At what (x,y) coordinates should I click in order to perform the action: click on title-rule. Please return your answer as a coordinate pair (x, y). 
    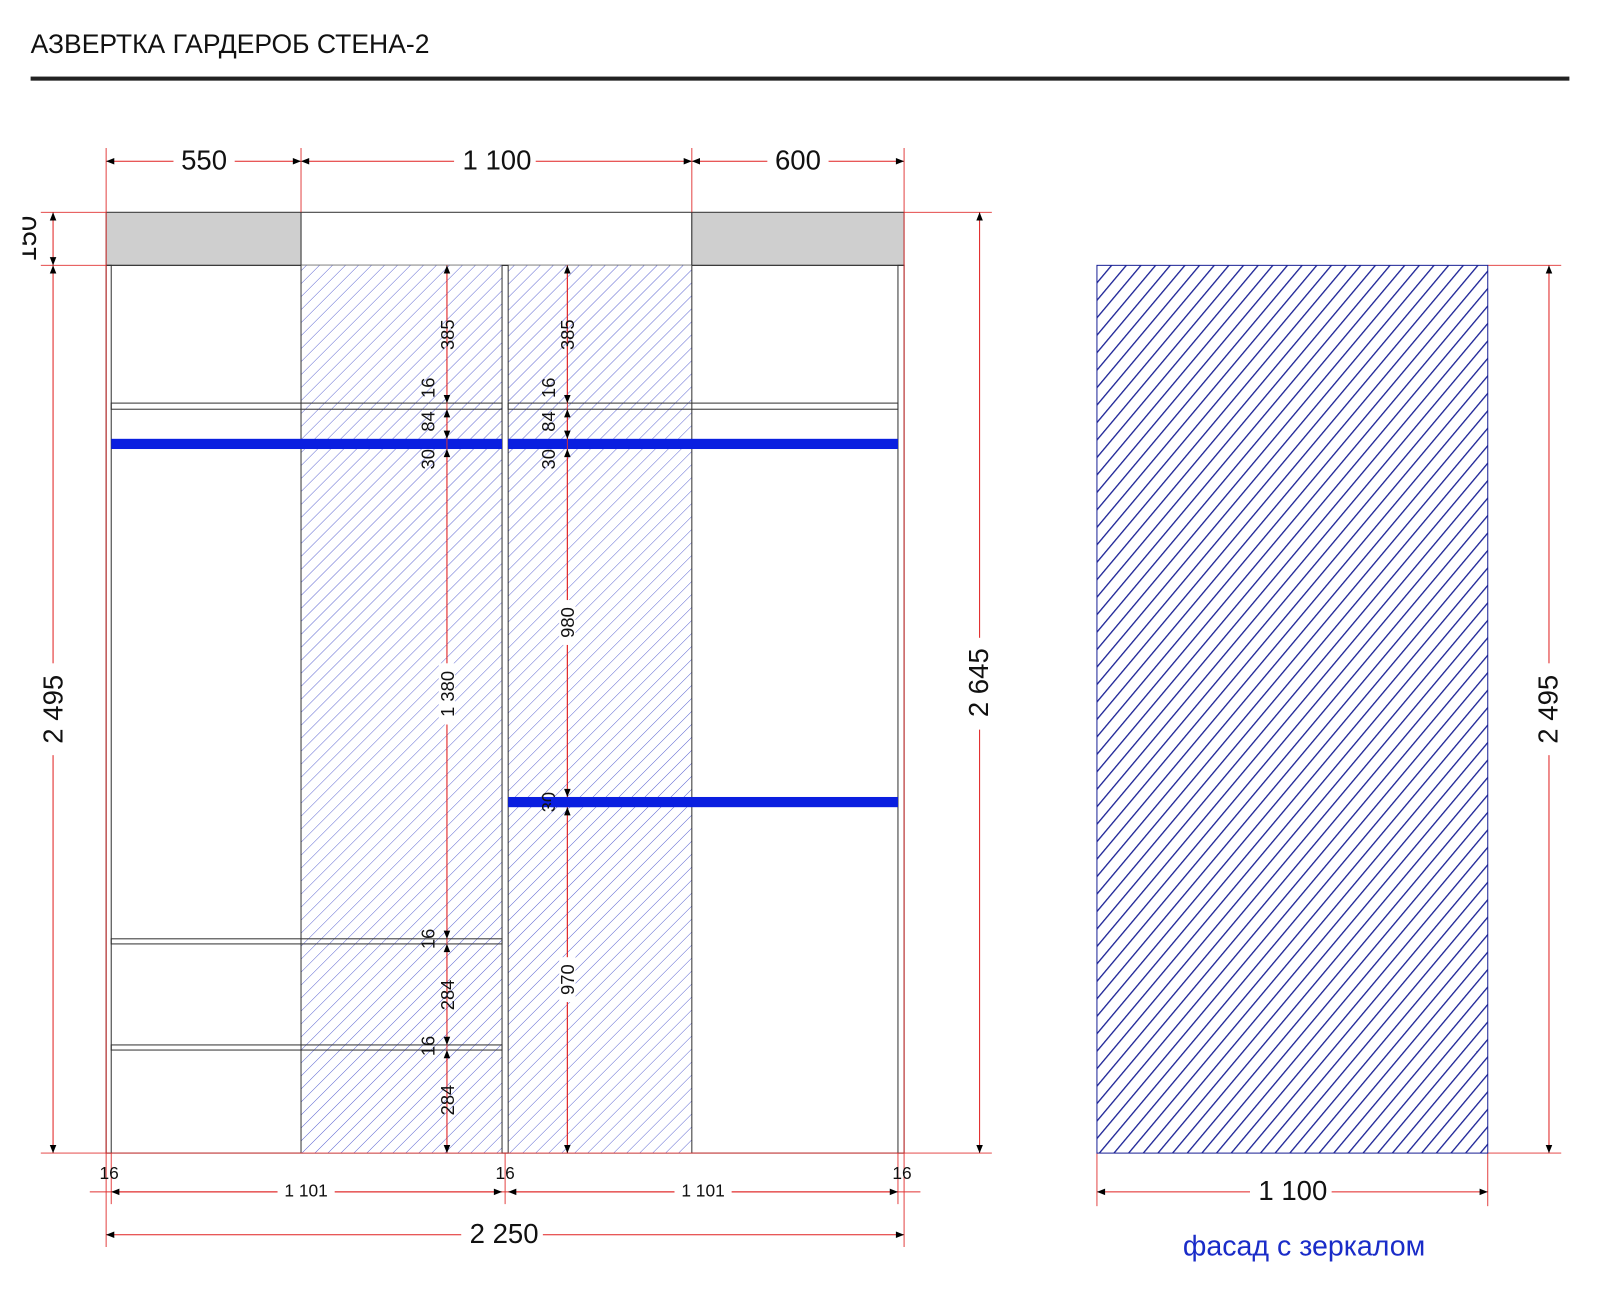
    Looking at the image, I should click on (800, 78).